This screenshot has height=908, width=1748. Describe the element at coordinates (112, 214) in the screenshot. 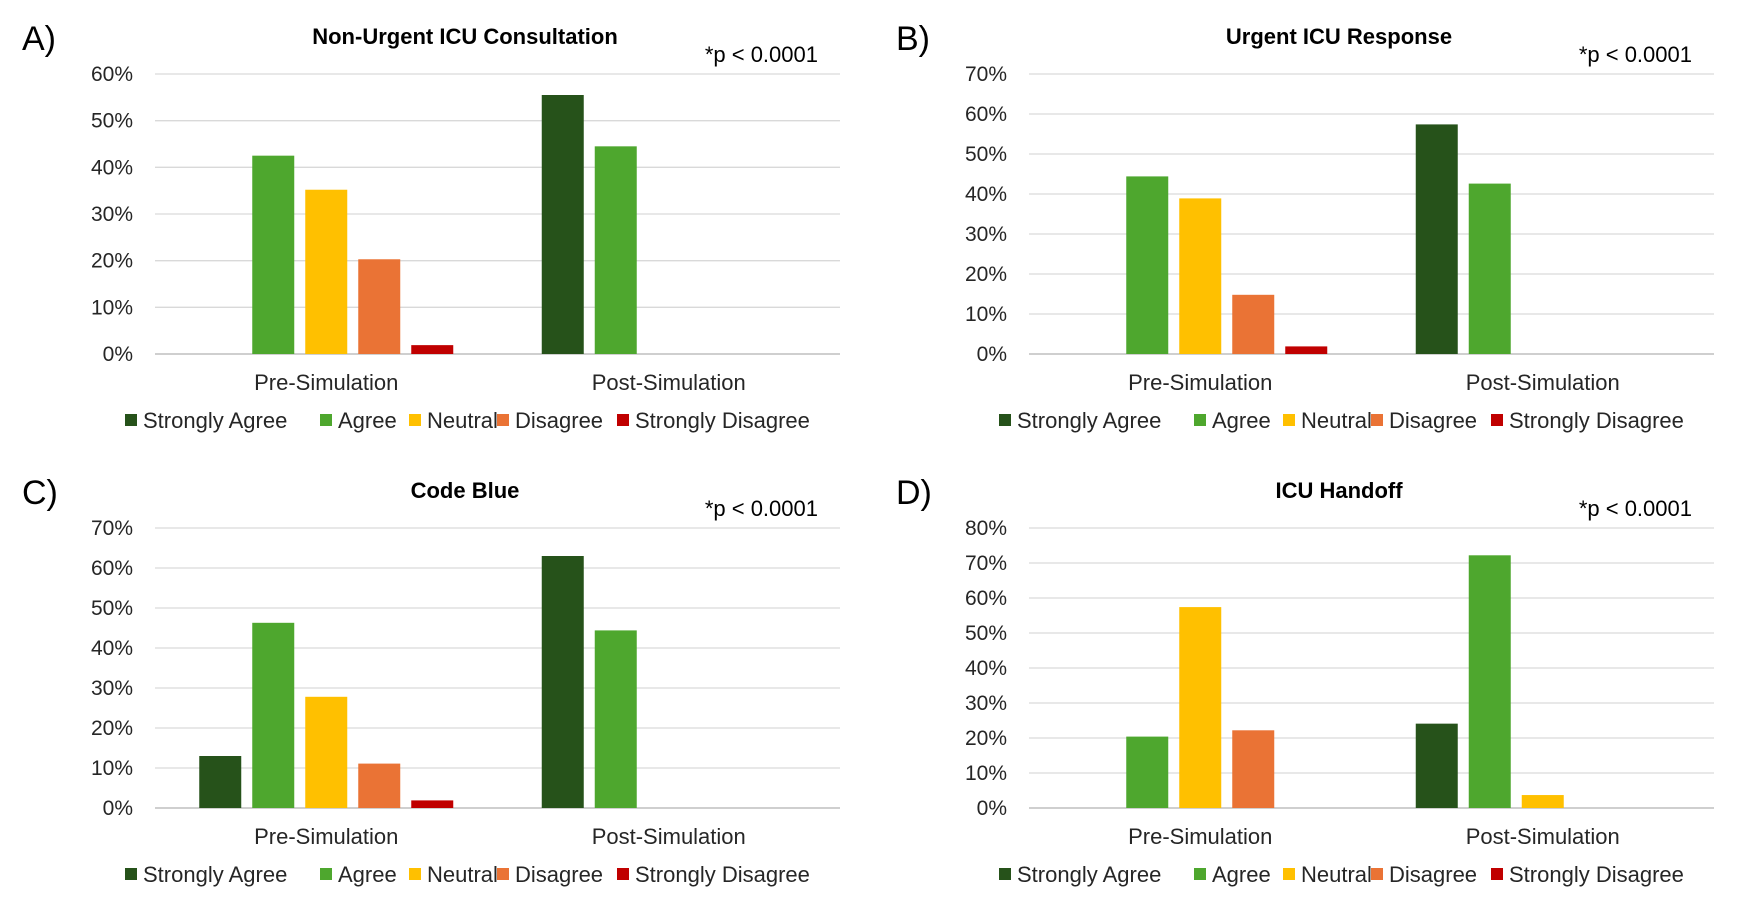

I see `y-tick-a-3: 30%` at that location.